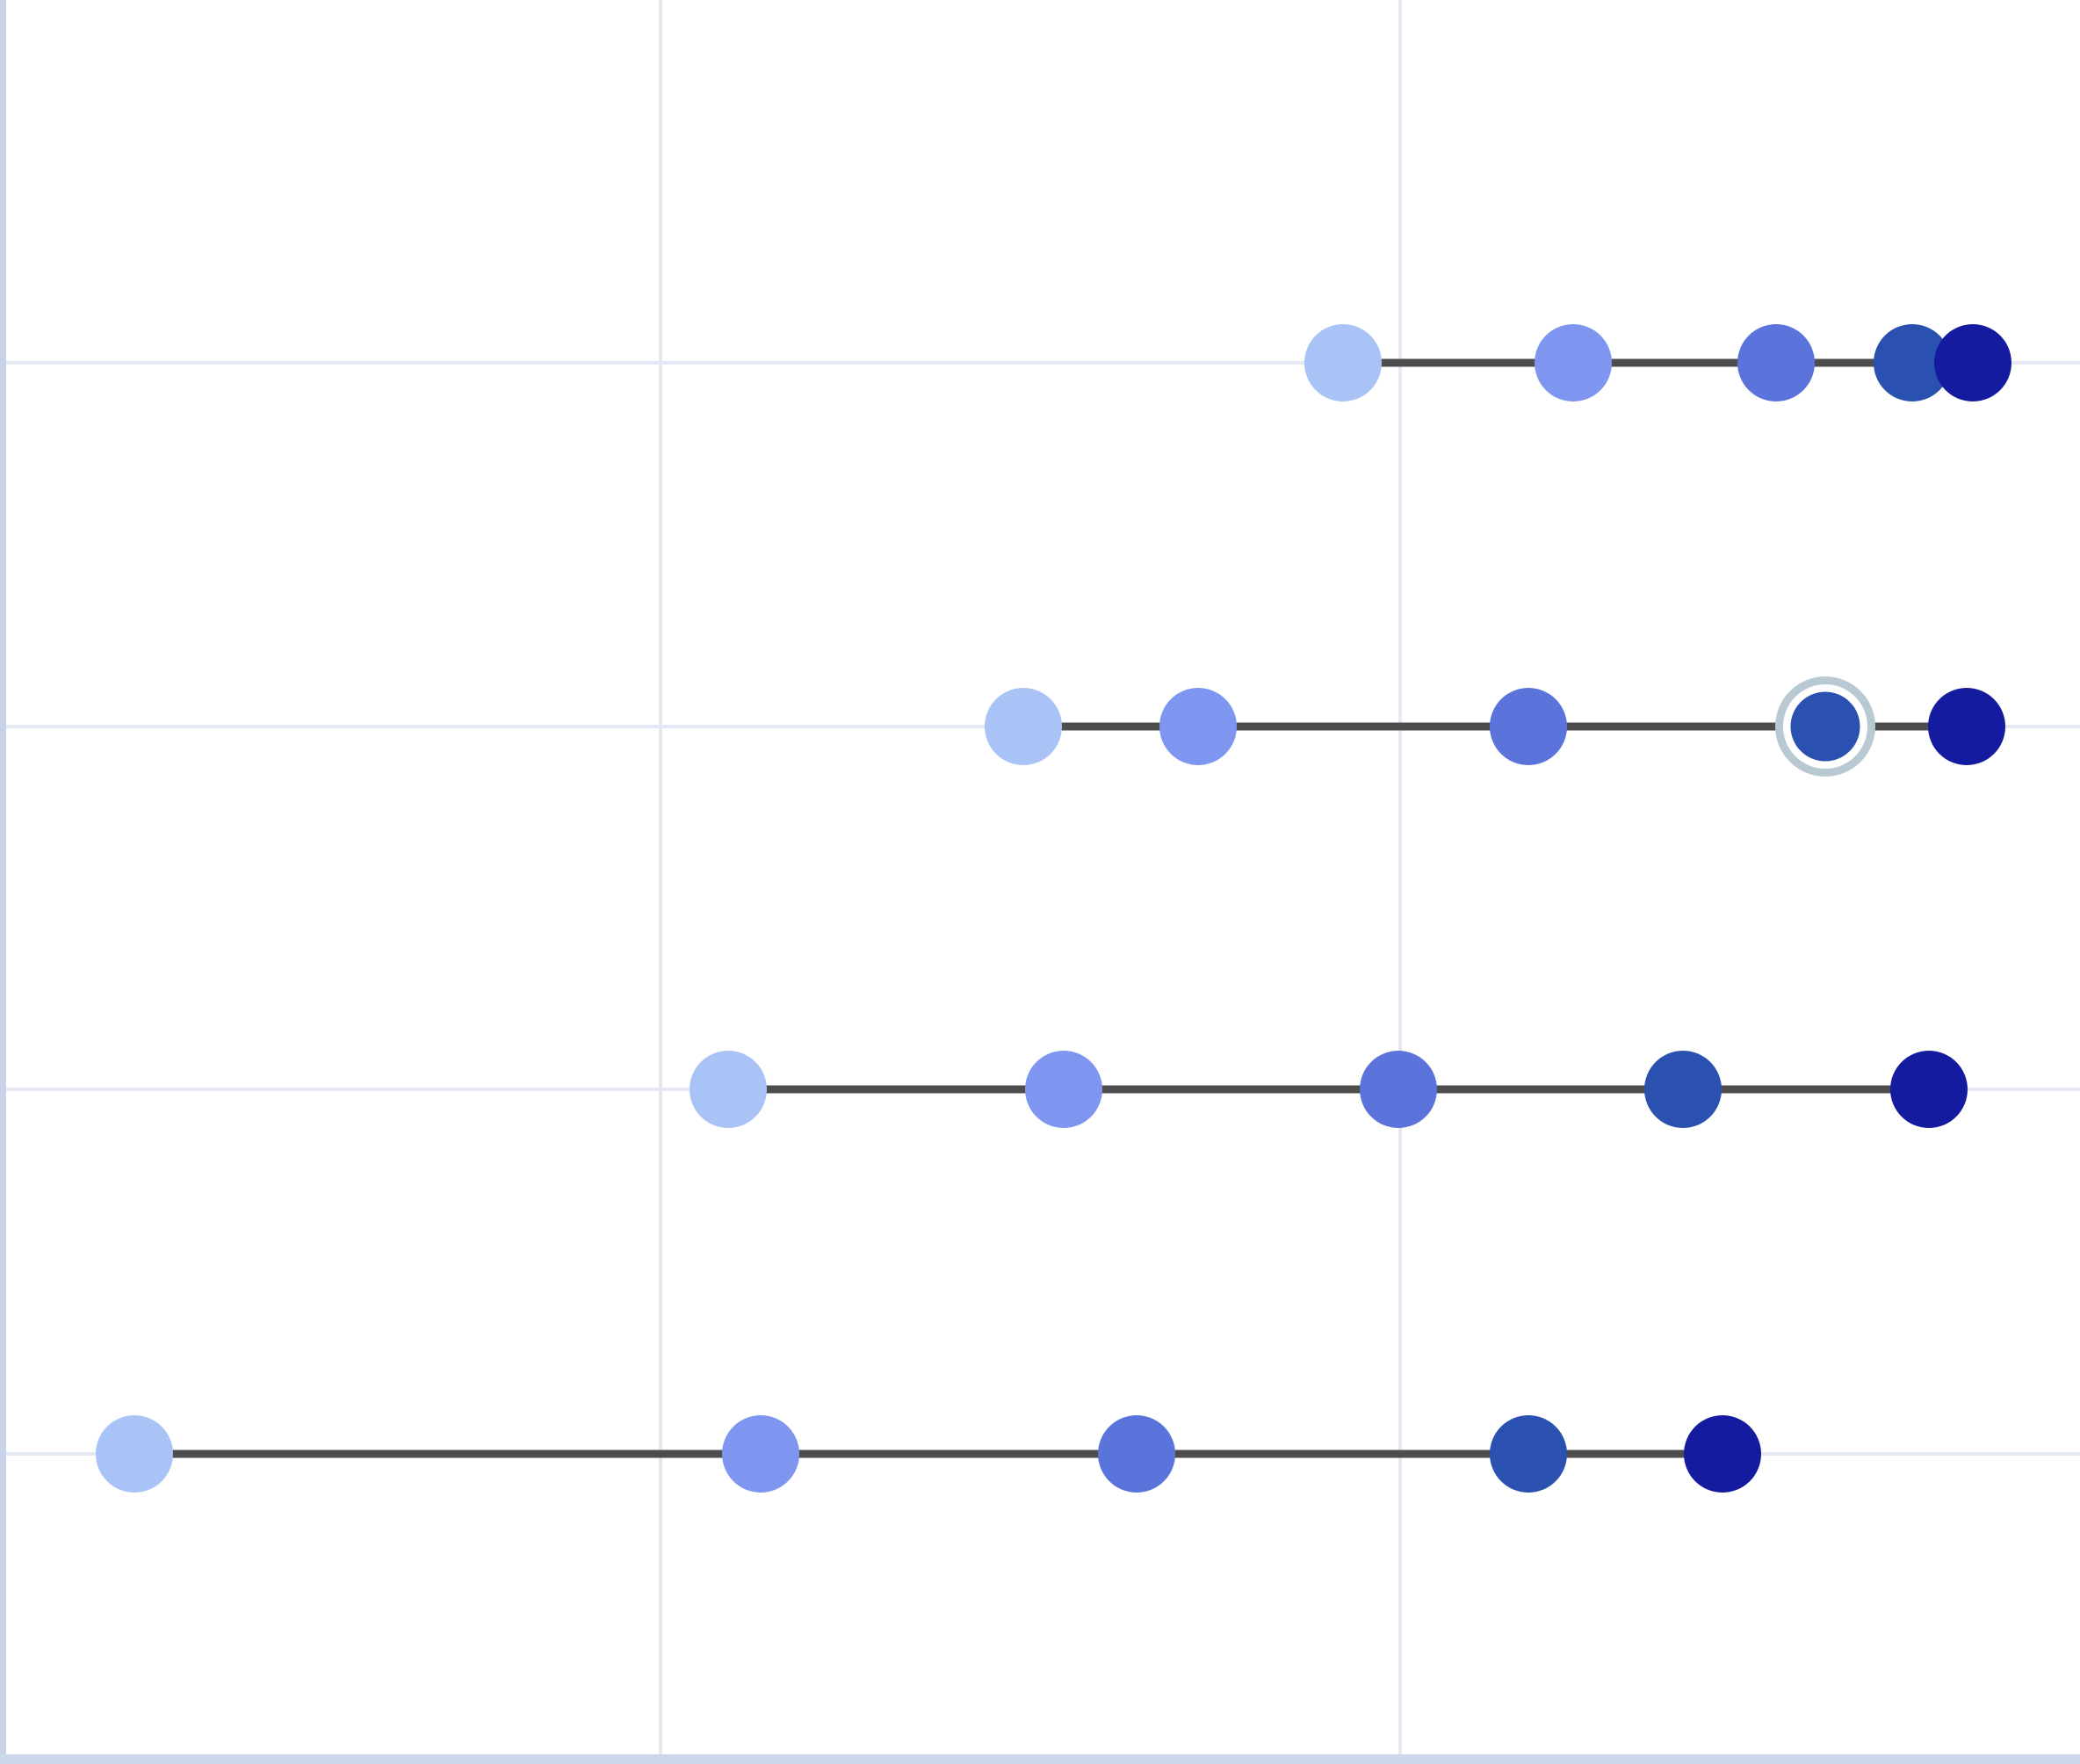 The height and width of the screenshot is (1764, 2080). What do you see at coordinates (1825, 726) in the screenshot?
I see `selected-data-point-dot` at bounding box center [1825, 726].